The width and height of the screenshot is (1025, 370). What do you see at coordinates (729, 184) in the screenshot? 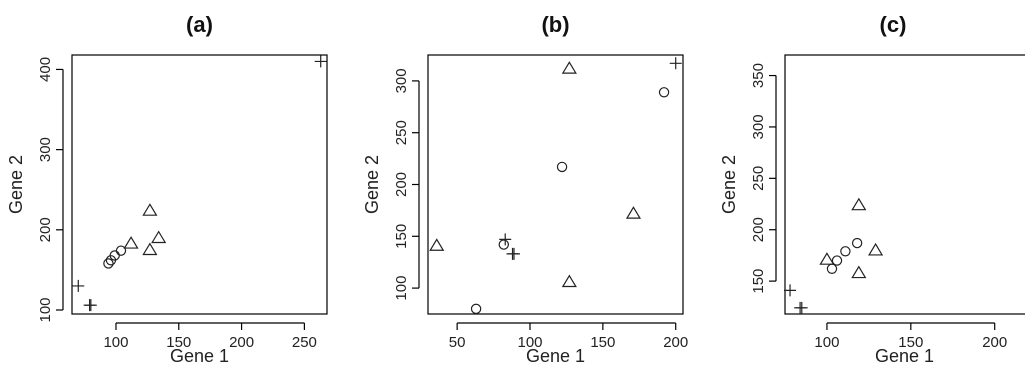
I see `panel-c-y-axis-label: Gene 2` at bounding box center [729, 184].